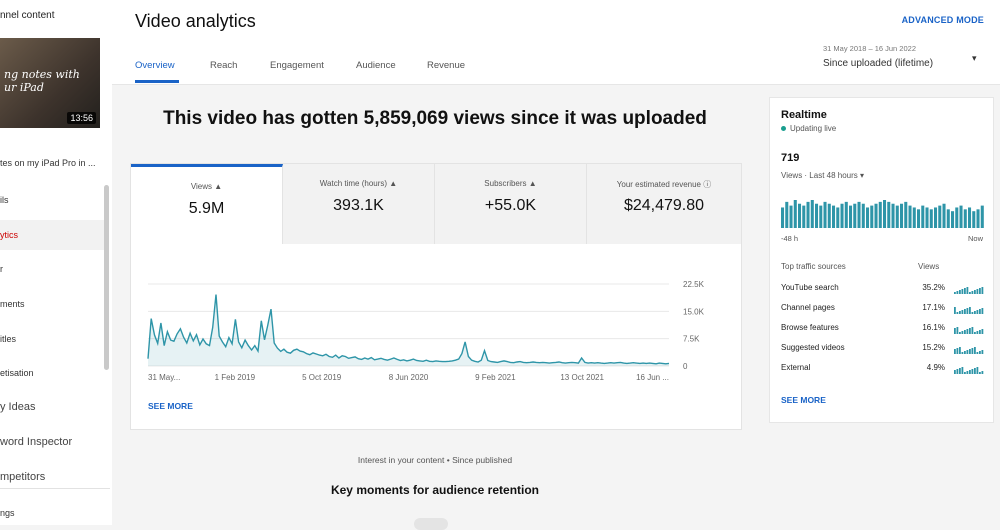  Describe the element at coordinates (813, 347) in the screenshot. I see `traffic-source-name: Suggested videos` at that location.